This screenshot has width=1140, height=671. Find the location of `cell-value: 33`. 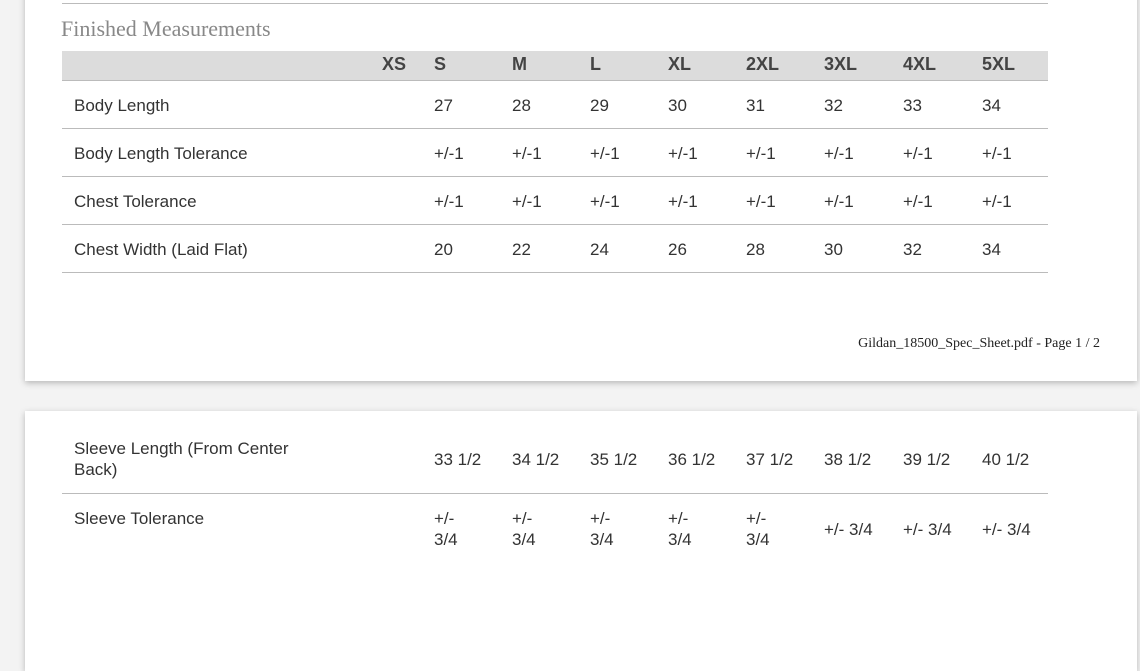

cell-value: 33 is located at coordinates (912, 105).